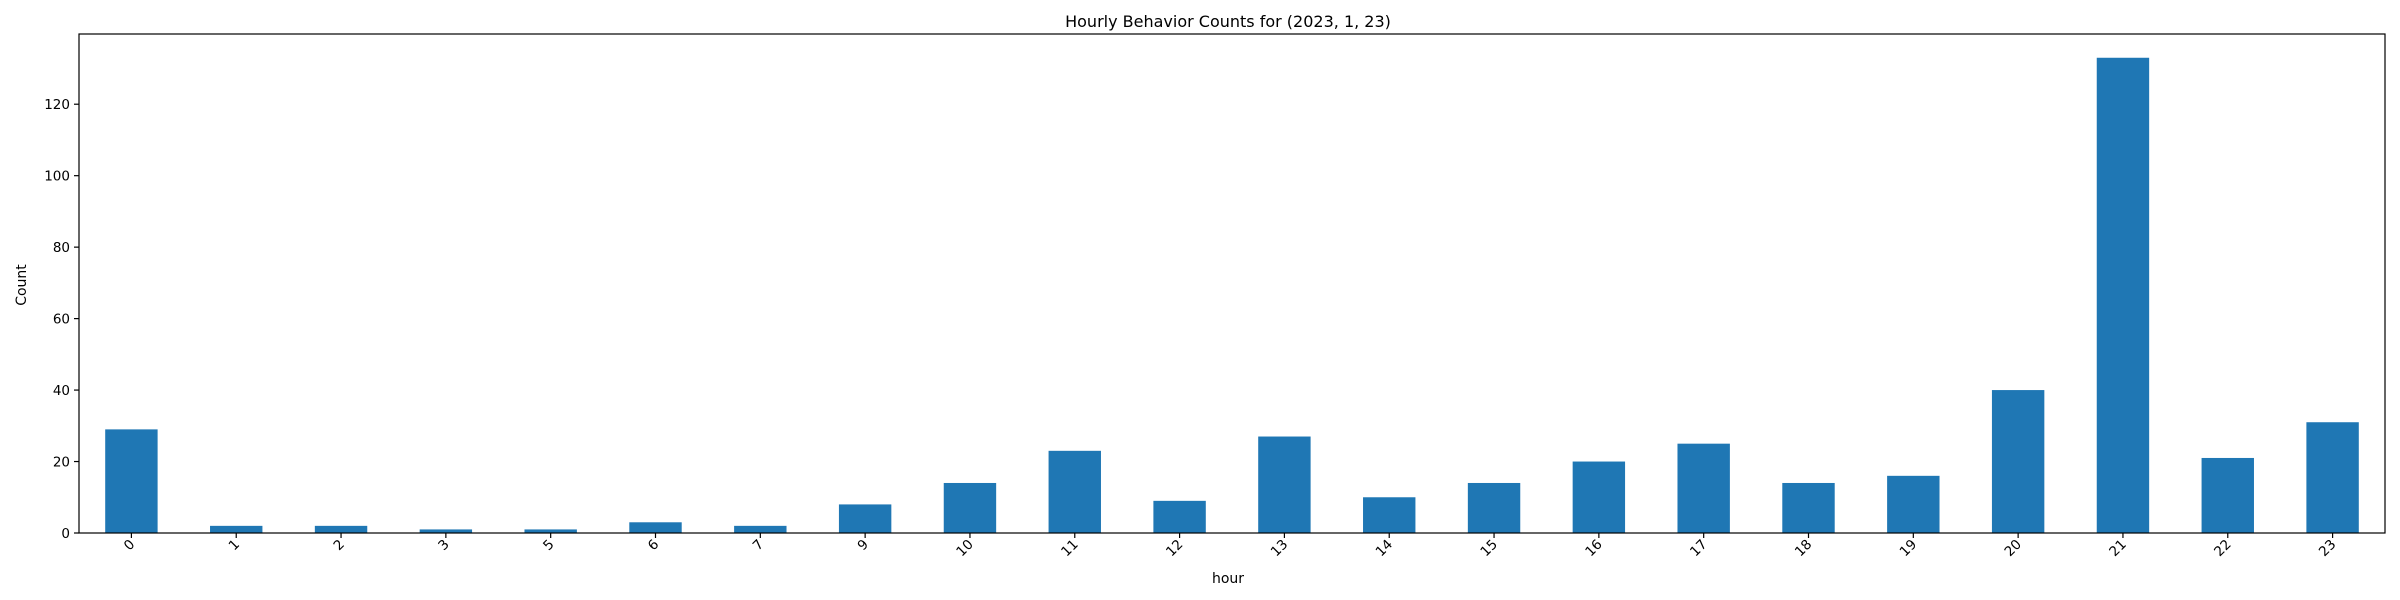 This screenshot has height=600, width=2400. Describe the element at coordinates (61, 248) in the screenshot. I see `y-tick-label: 80` at that location.